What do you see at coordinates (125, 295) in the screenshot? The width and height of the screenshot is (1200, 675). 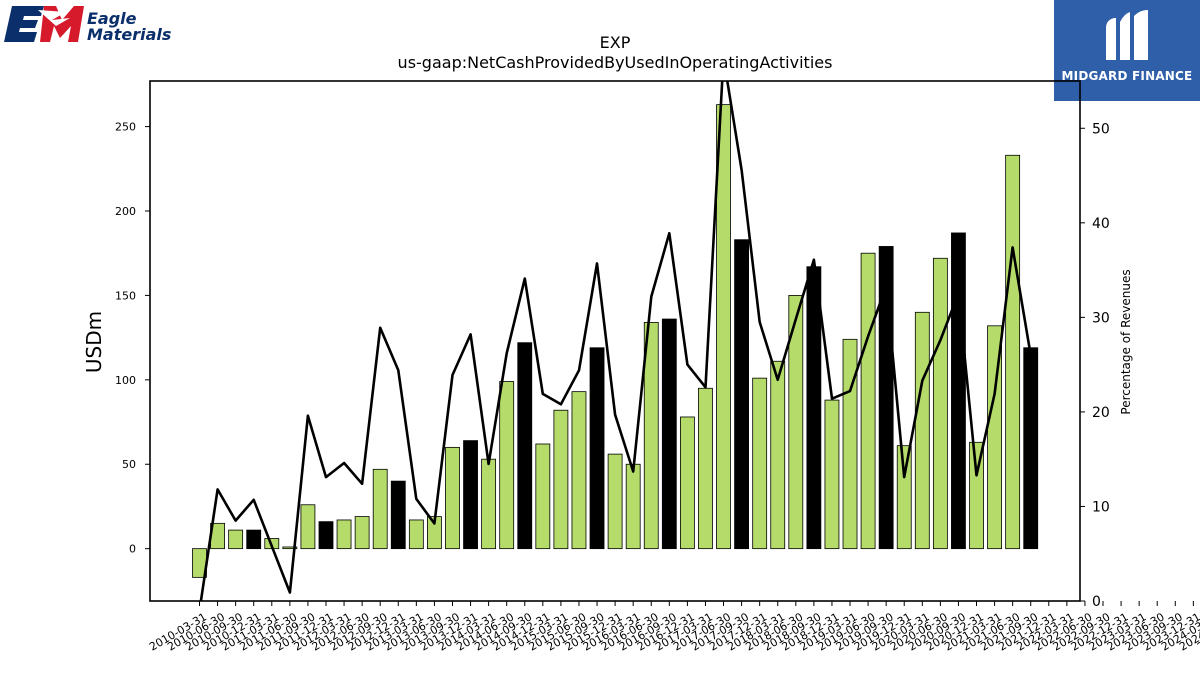 I see `y-tick-label-3: 150` at bounding box center [125, 295].